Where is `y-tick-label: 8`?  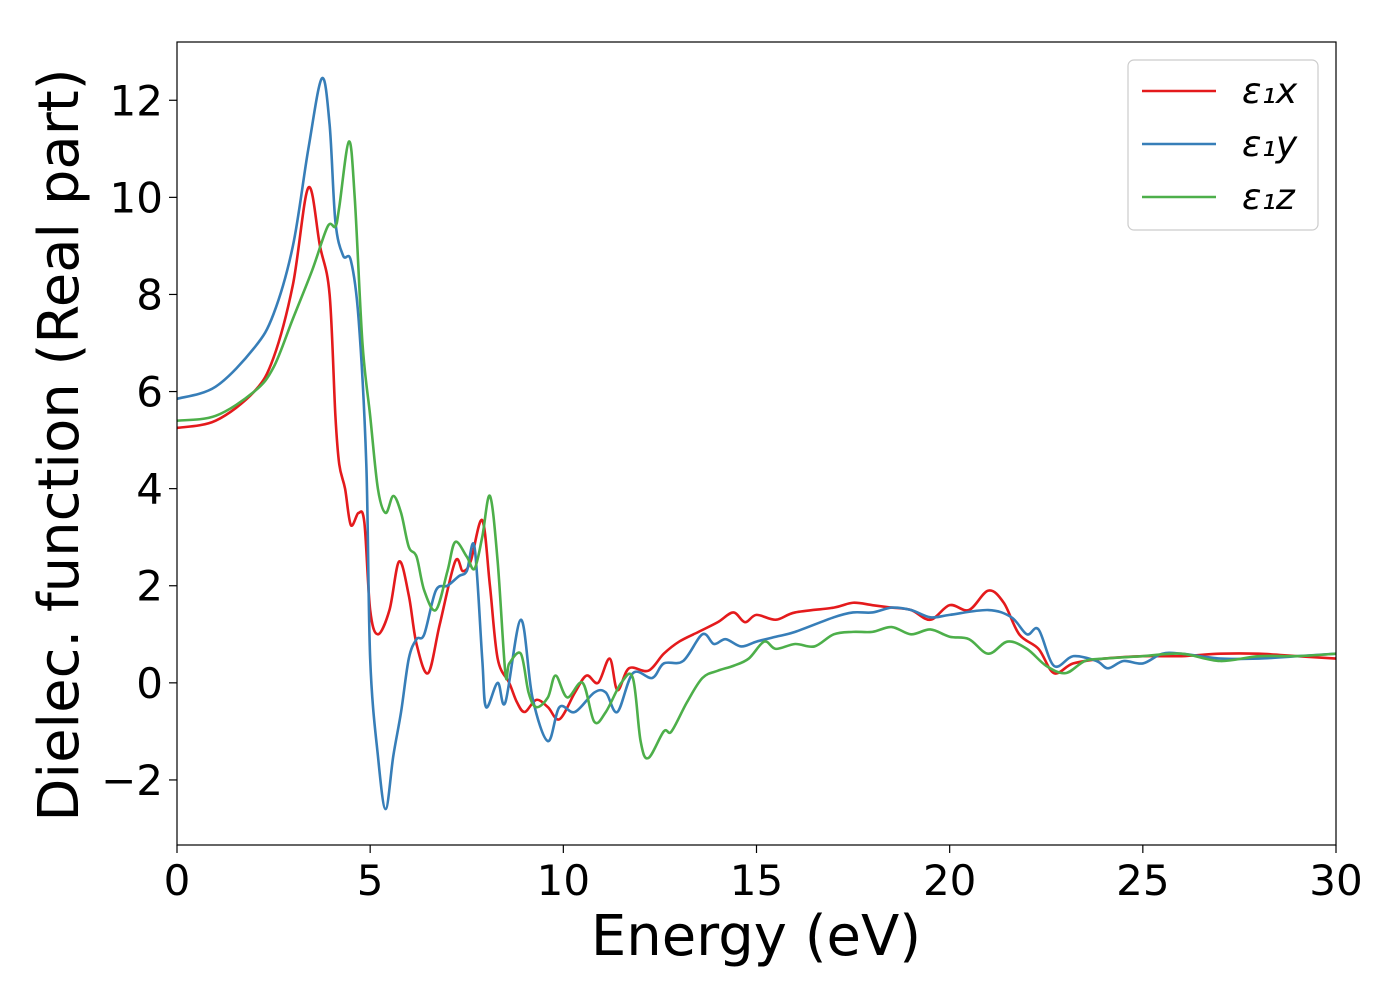
y-tick-label: 8 is located at coordinates (149, 294).